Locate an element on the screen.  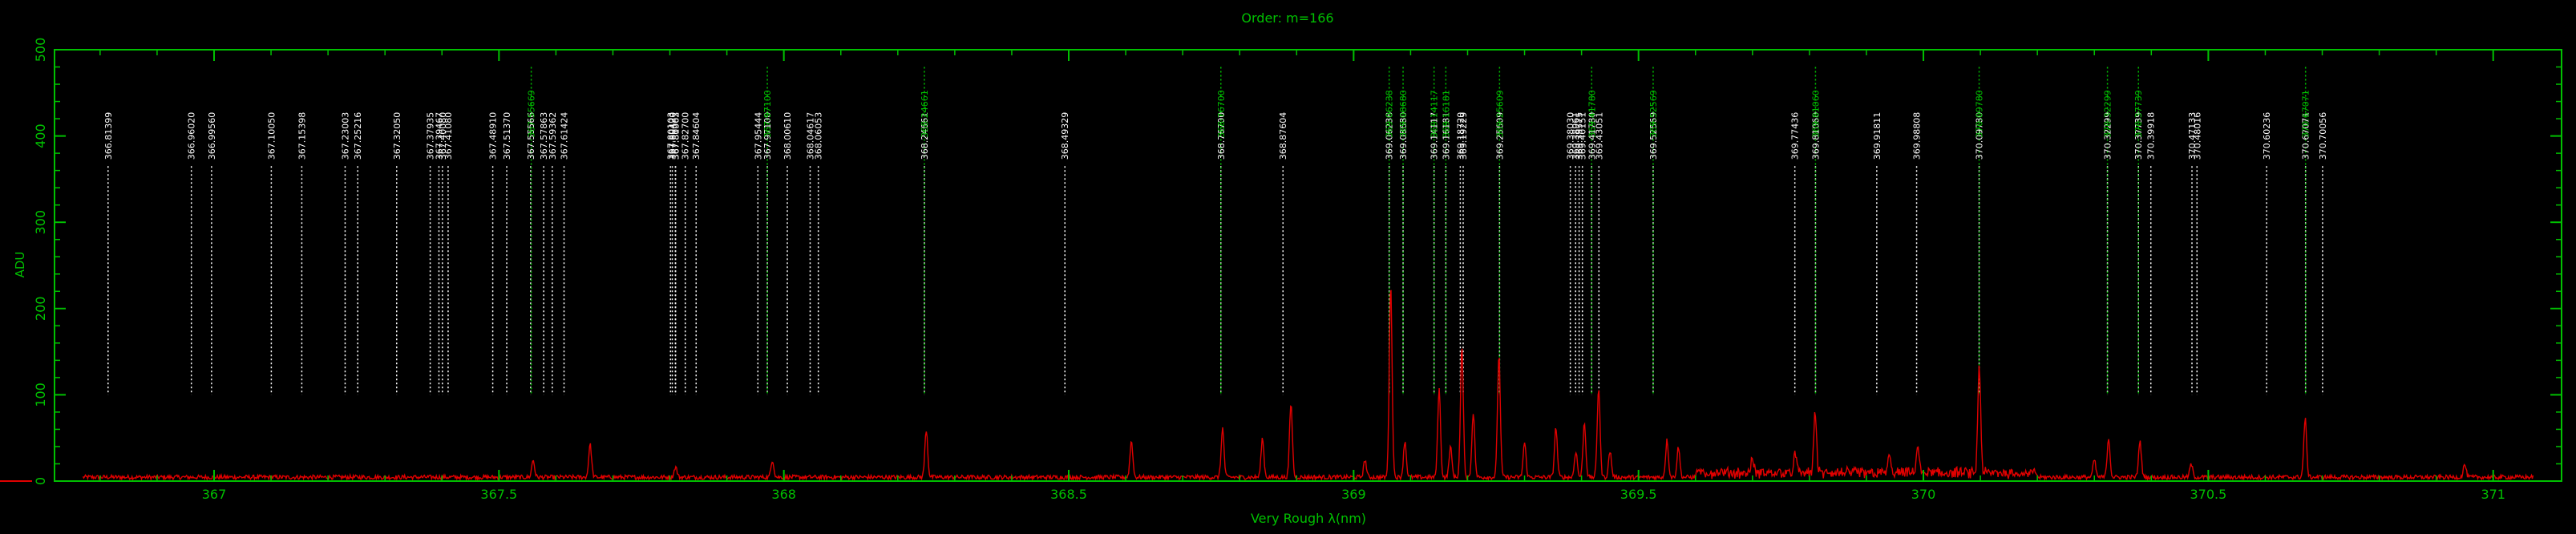
y-axis-label: ADU is located at coordinates (20, 265).